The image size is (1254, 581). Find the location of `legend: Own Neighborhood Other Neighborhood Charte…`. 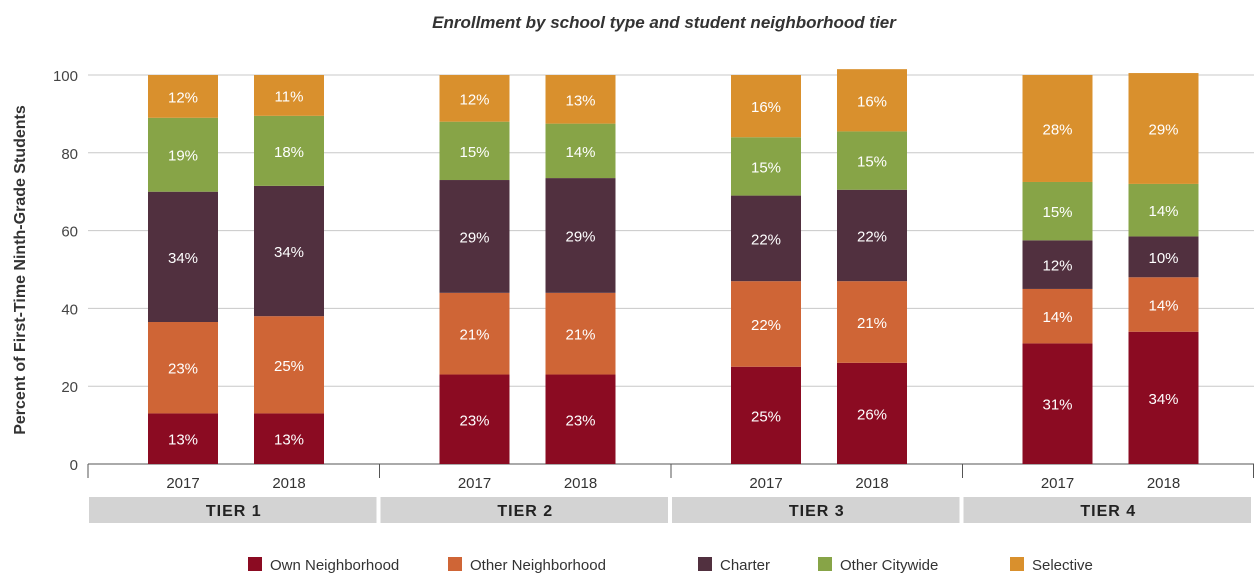

legend: Own Neighborhood Other Neighborhood Charte… is located at coordinates (670, 565).